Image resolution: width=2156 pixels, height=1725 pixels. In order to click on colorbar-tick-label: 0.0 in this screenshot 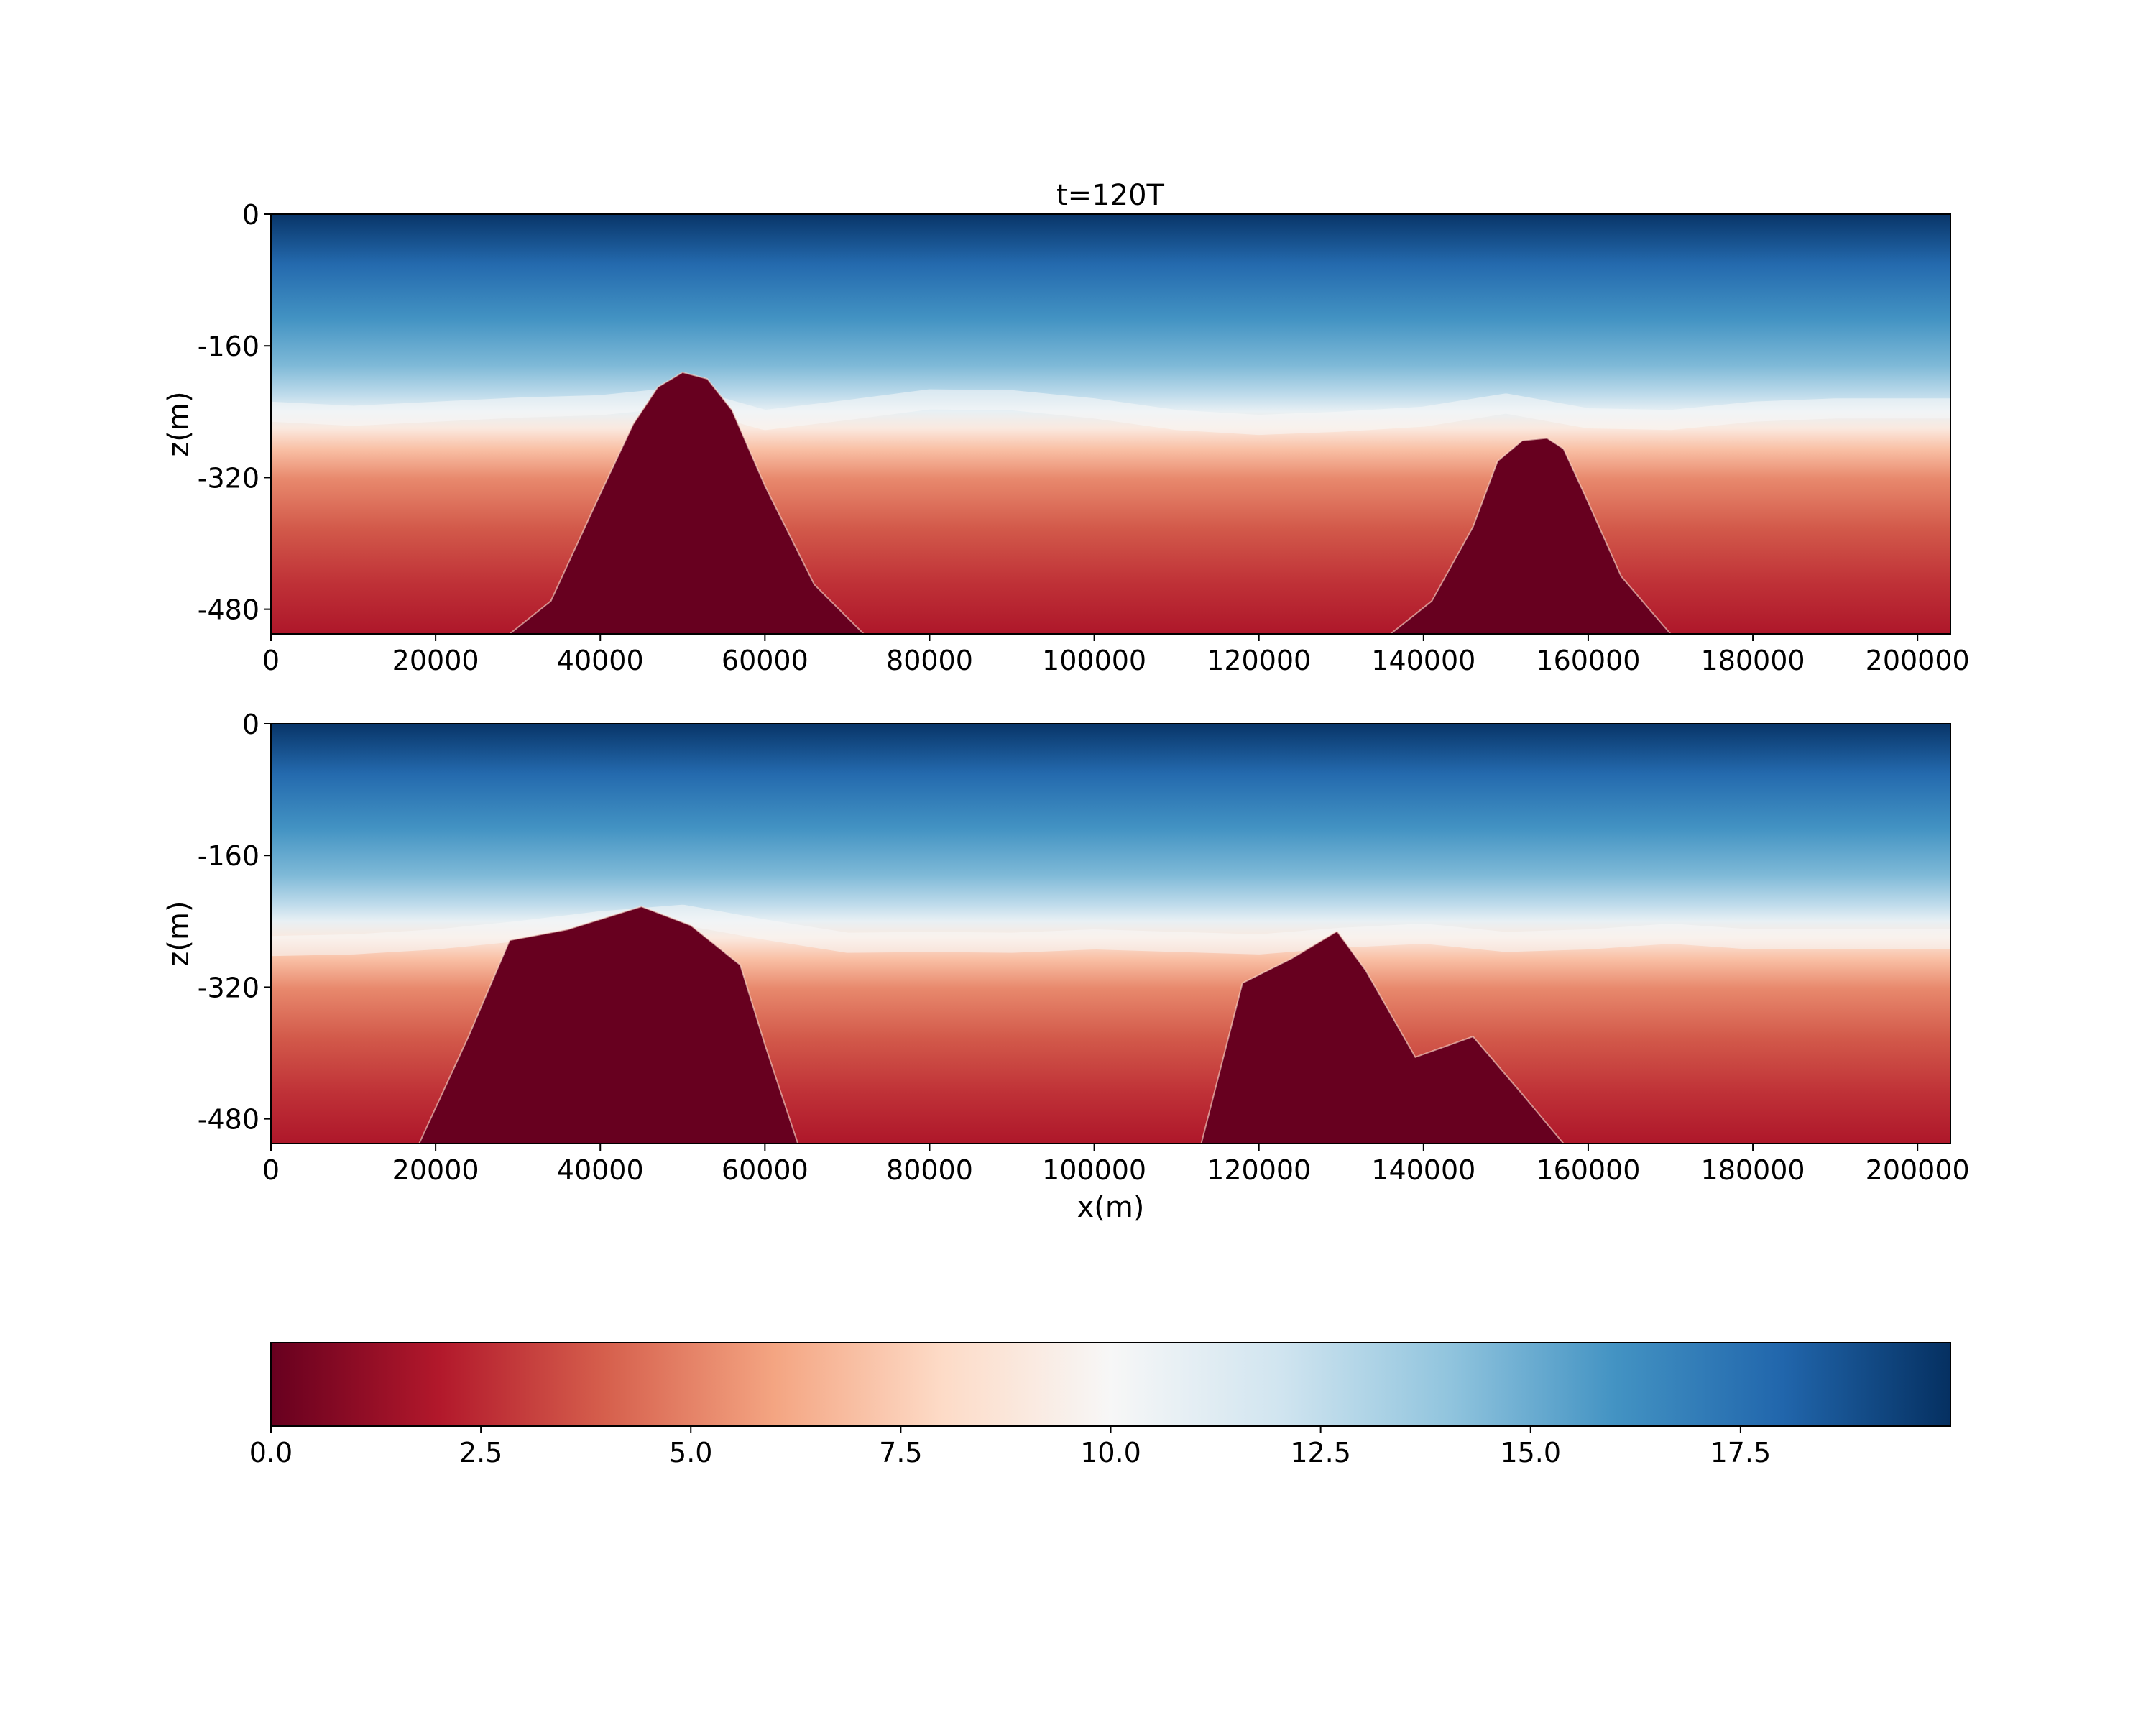, I will do `click(270, 1452)`.